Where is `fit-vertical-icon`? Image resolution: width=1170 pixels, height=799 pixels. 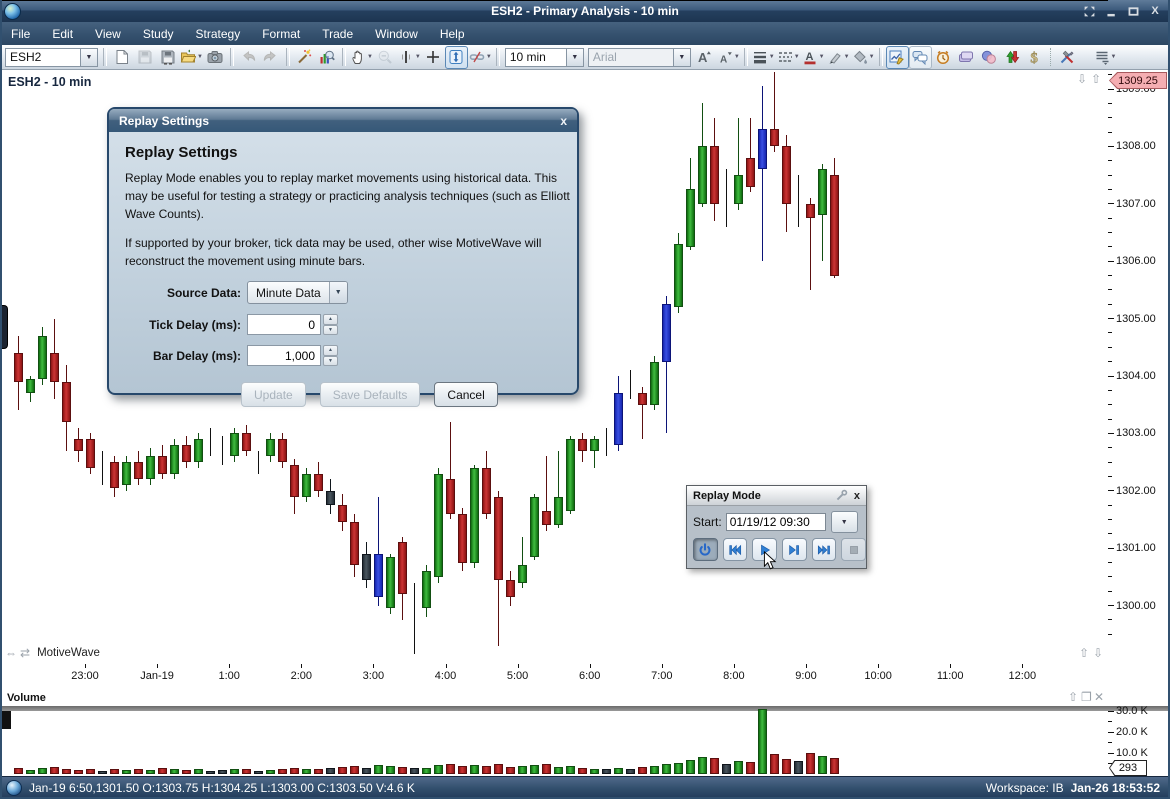
fit-vertical-icon is located at coordinates (456, 57).